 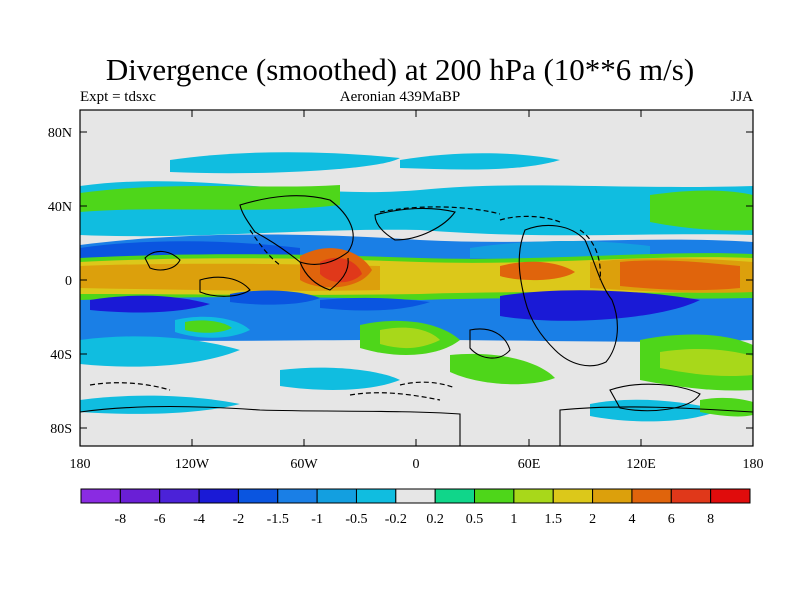 I want to click on colorbar-label: -8, so click(x=121, y=519).